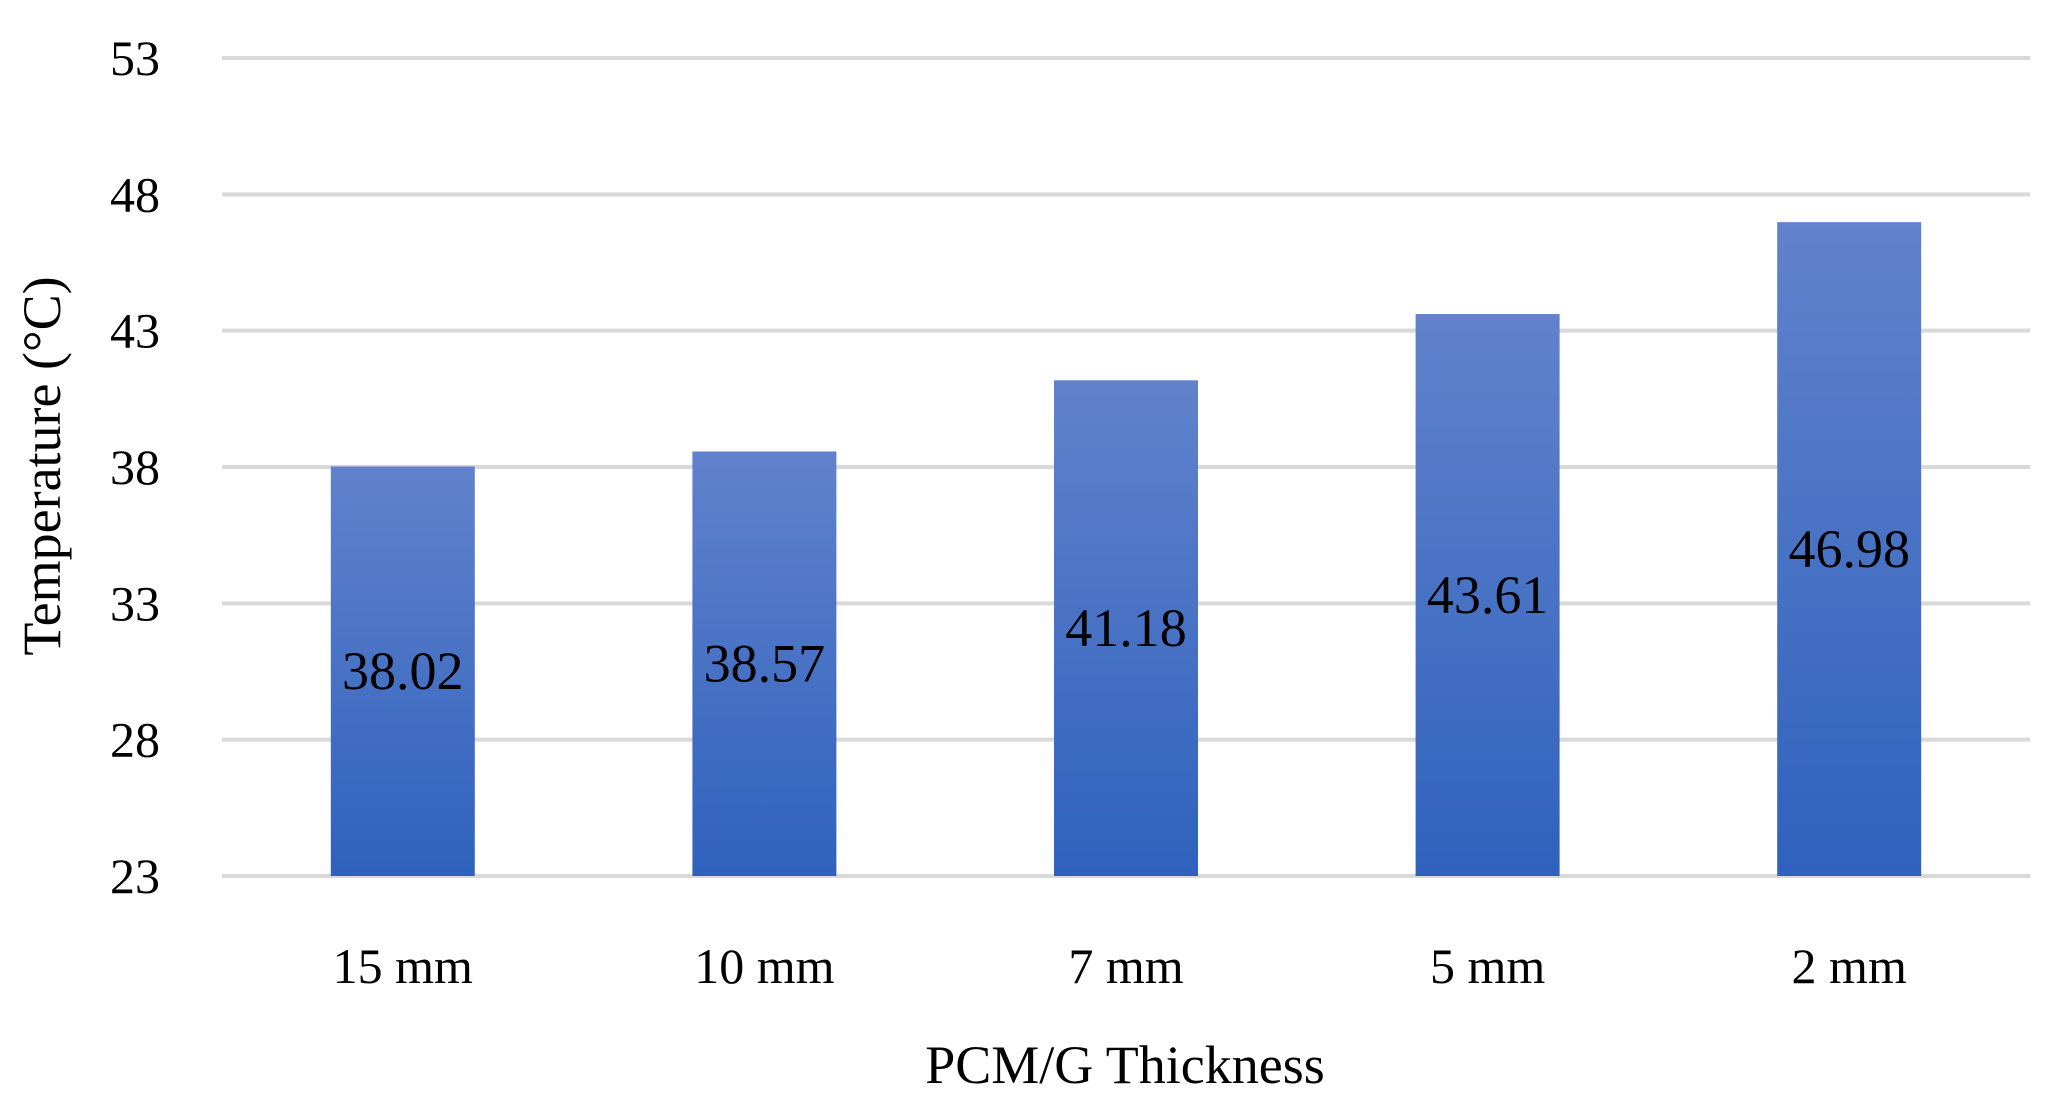  Describe the element at coordinates (1487, 966) in the screenshot. I see `x-tick-label: 5 mm` at that location.